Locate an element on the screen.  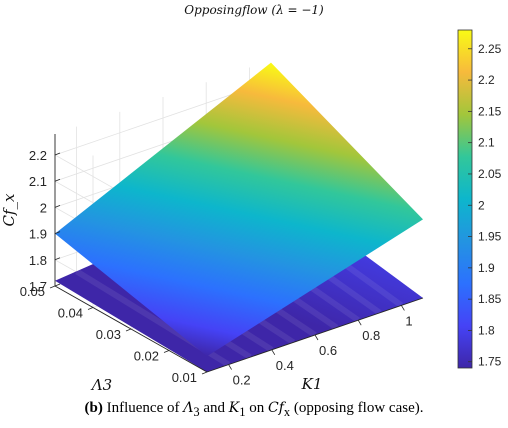
z-tick-label: 1.7 is located at coordinates (38, 286).